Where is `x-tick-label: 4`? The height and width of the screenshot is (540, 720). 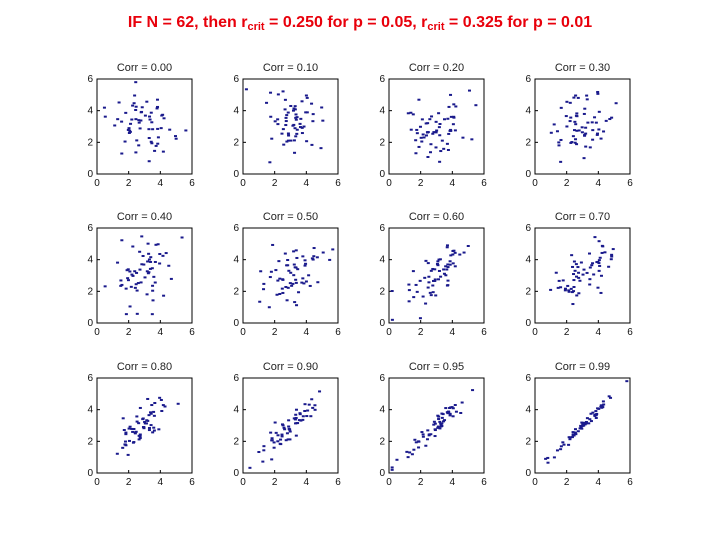
x-tick-label: 4 is located at coordinates (307, 183).